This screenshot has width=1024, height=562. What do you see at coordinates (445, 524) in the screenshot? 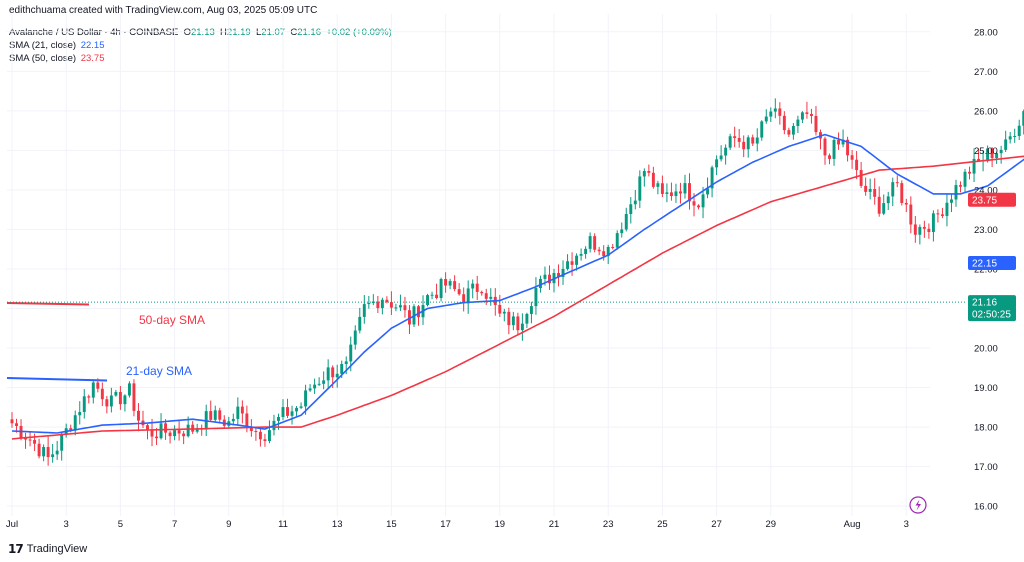
I see `x-tick-label: 17` at bounding box center [445, 524].